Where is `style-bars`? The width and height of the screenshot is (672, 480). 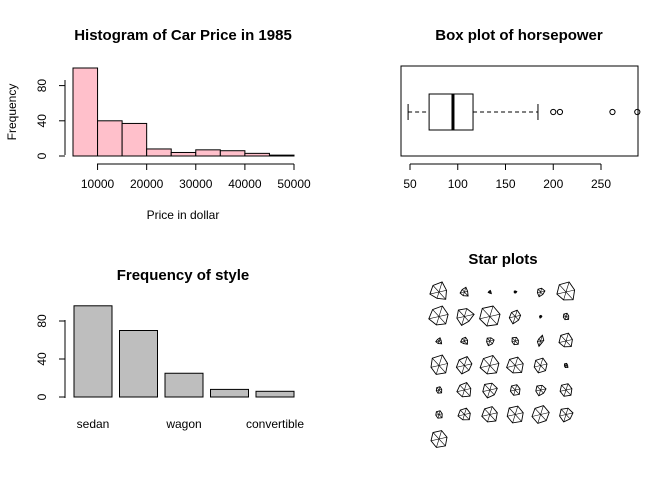
style-bars is located at coordinates (184, 351).